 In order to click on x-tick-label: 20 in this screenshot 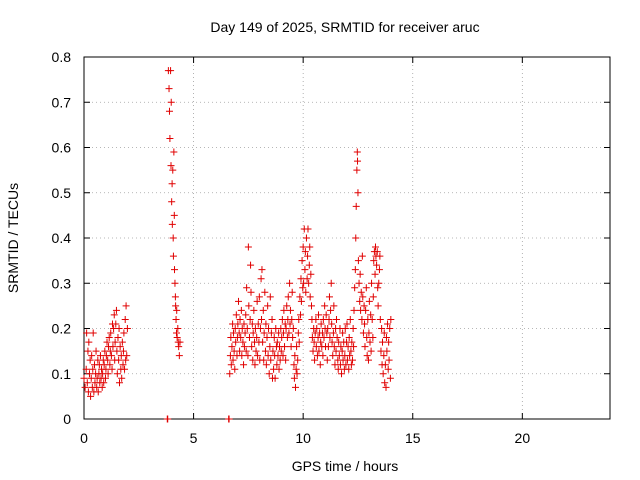, I will do `click(523, 438)`.